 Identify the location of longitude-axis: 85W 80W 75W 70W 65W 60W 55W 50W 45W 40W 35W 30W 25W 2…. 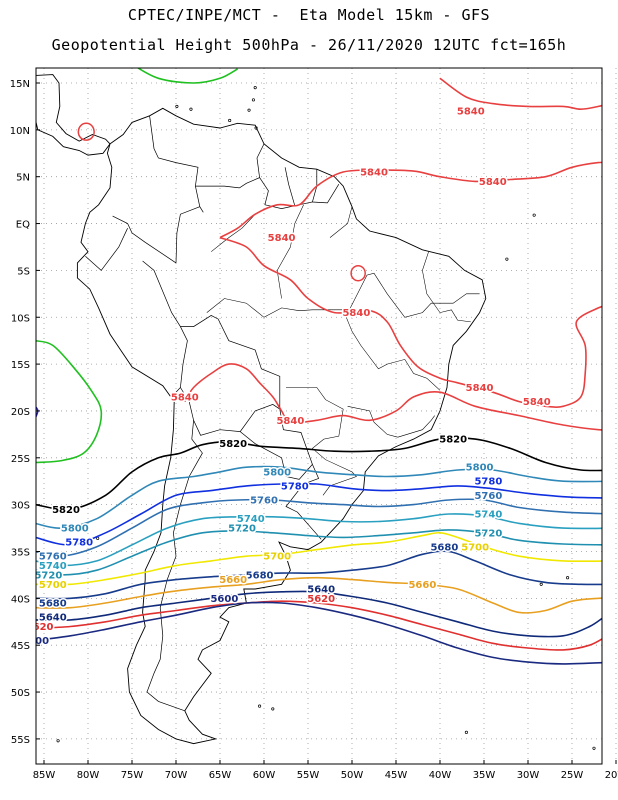
(325, 770).